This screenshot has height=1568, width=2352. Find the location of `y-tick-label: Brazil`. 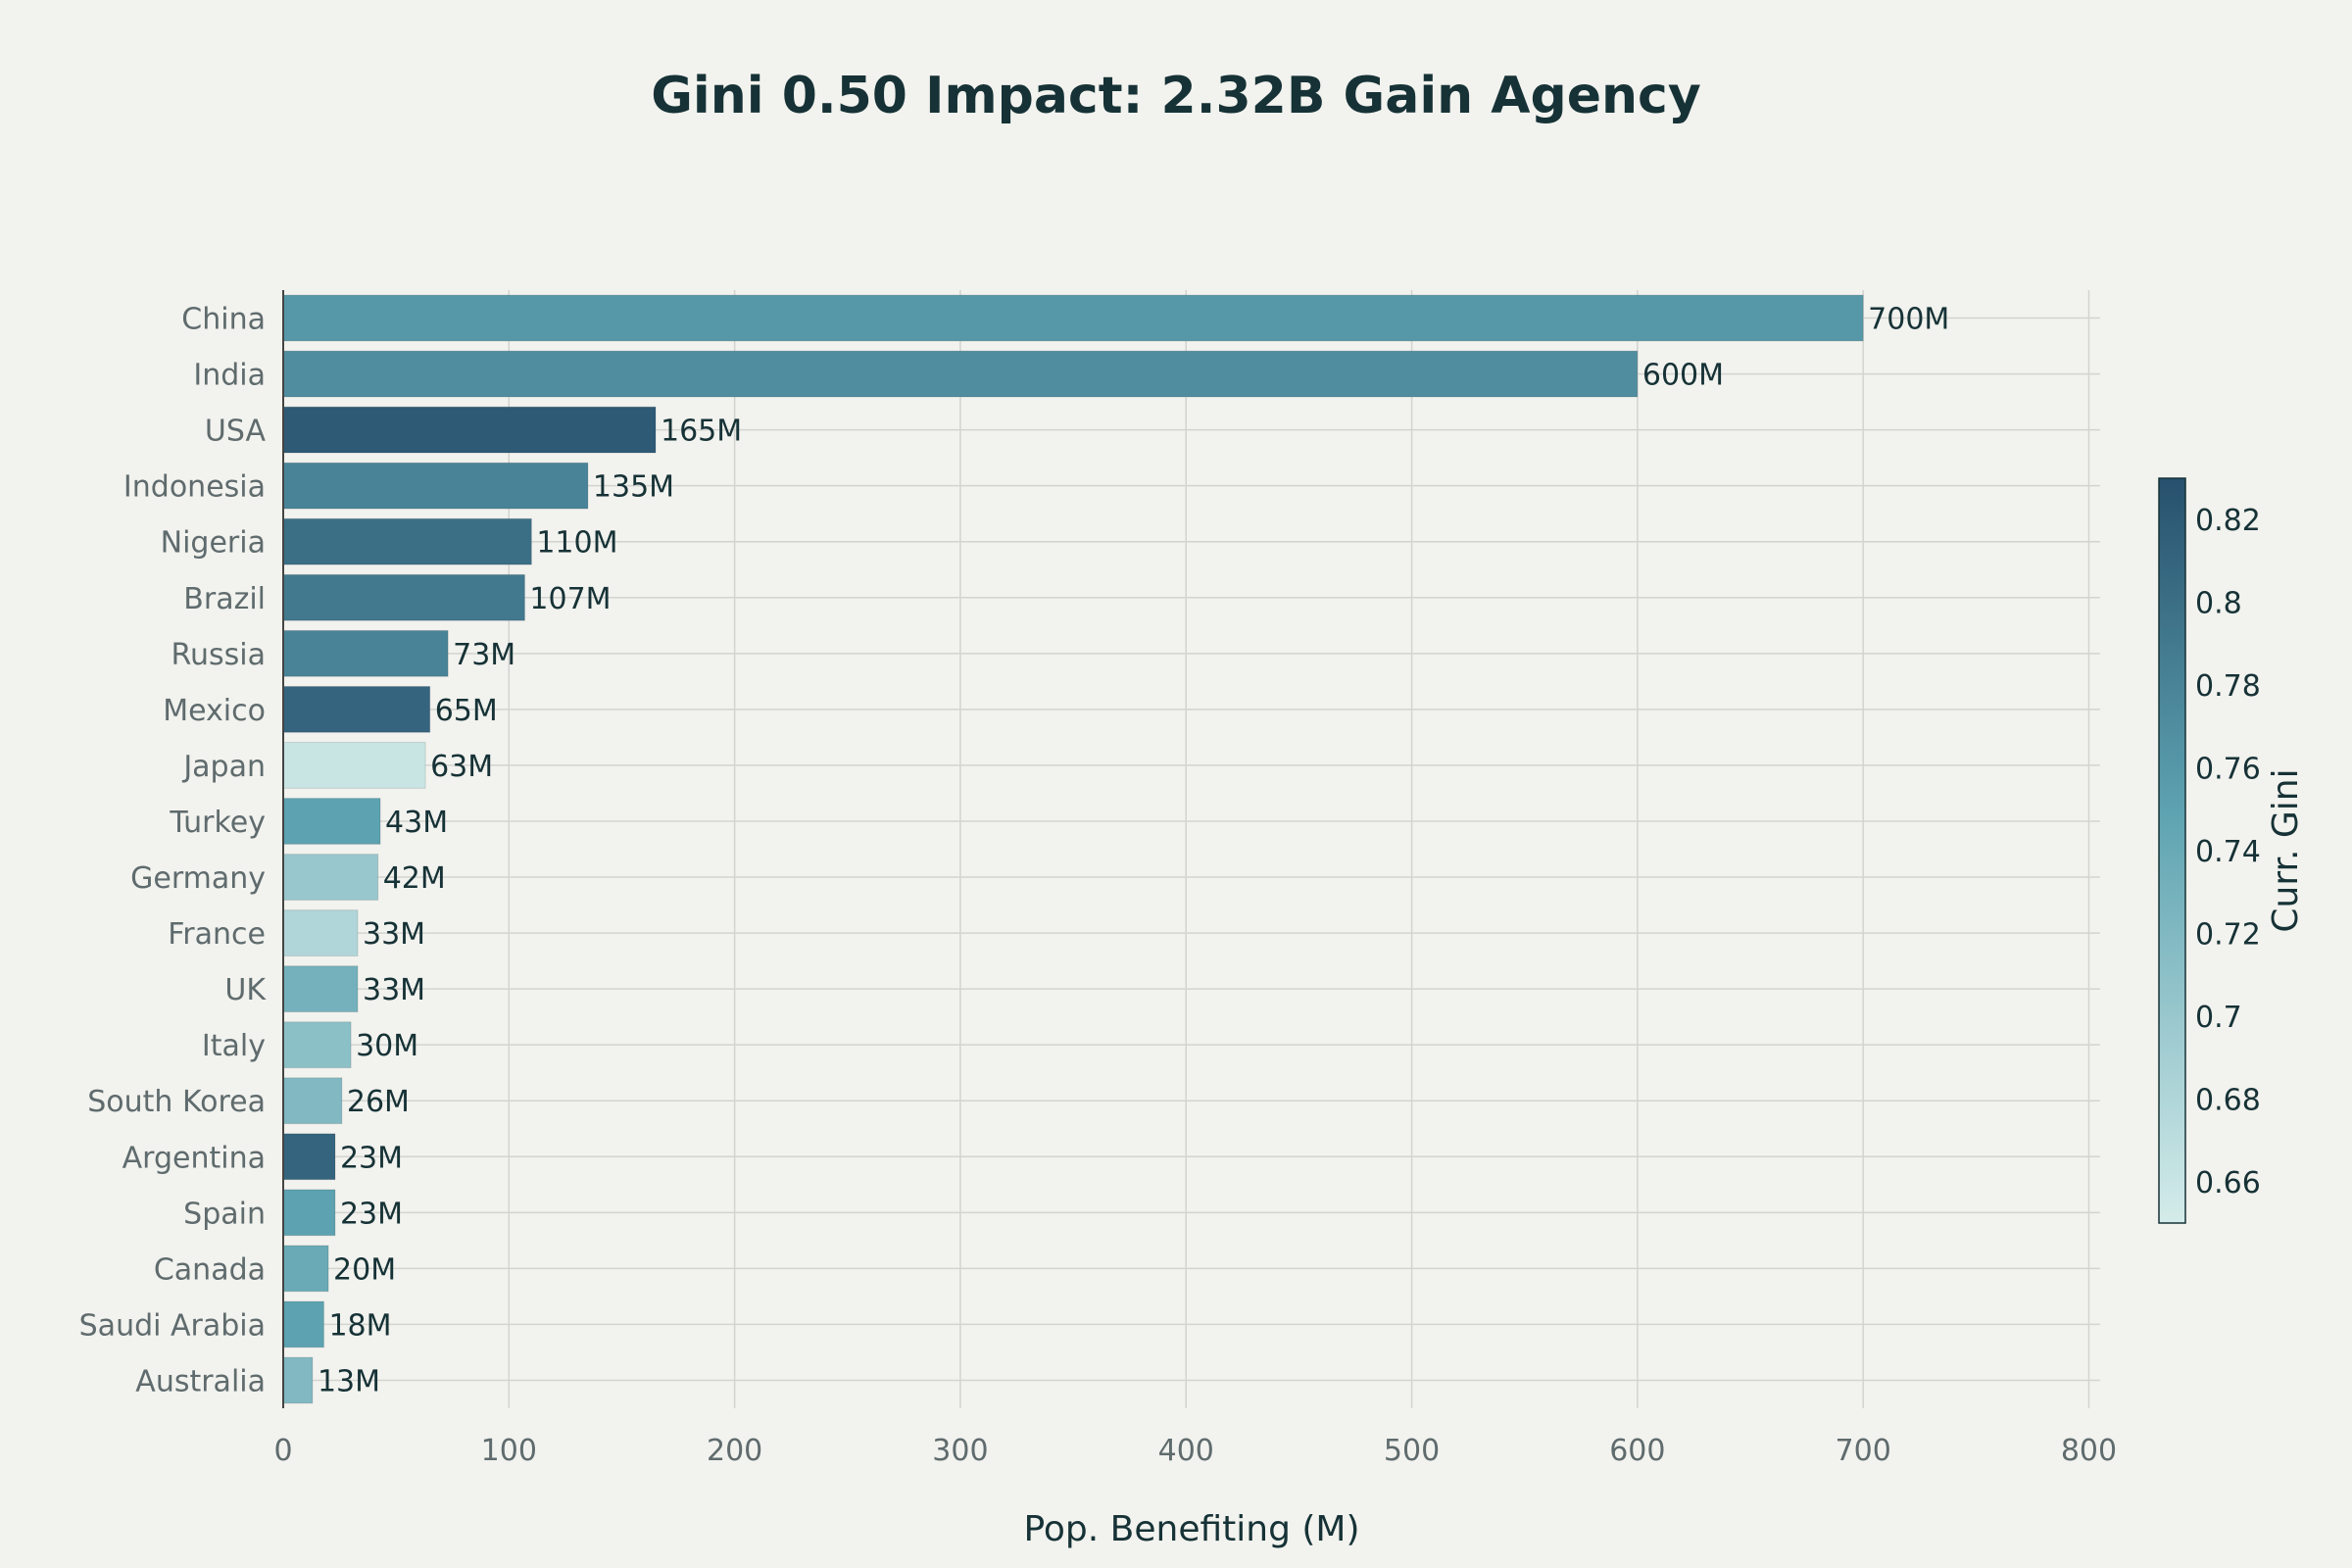

y-tick-label: Brazil is located at coordinates (224, 599).